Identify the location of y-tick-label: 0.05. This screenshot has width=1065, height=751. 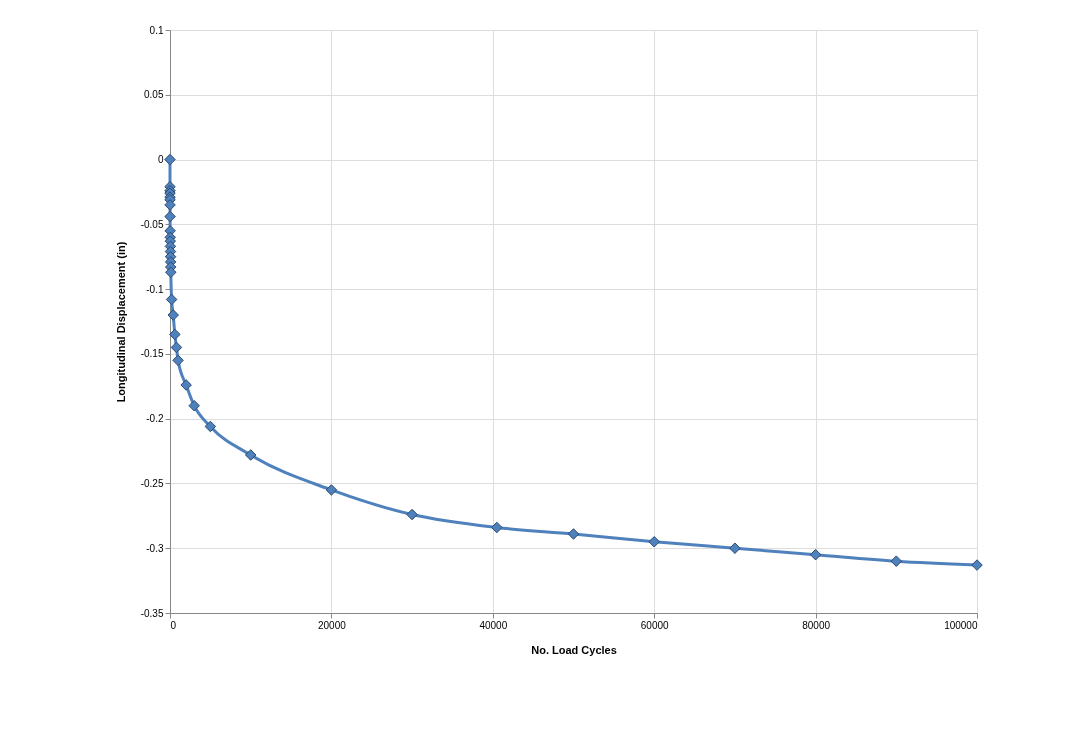
(154, 95).